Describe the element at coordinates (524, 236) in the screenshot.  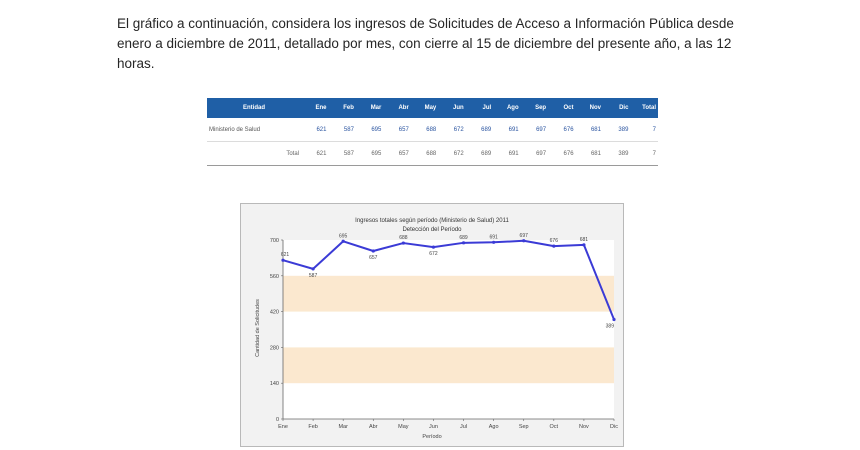
I see `data-label: 697` at that location.